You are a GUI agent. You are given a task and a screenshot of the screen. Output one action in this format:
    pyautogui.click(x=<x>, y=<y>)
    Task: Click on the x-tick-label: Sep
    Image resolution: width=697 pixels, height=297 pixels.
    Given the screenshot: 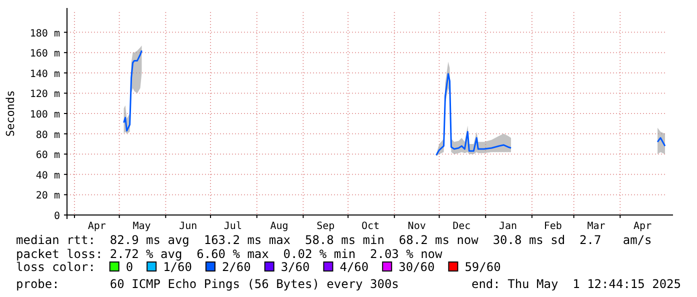 What is the action you would take?
    pyautogui.click(x=325, y=226)
    